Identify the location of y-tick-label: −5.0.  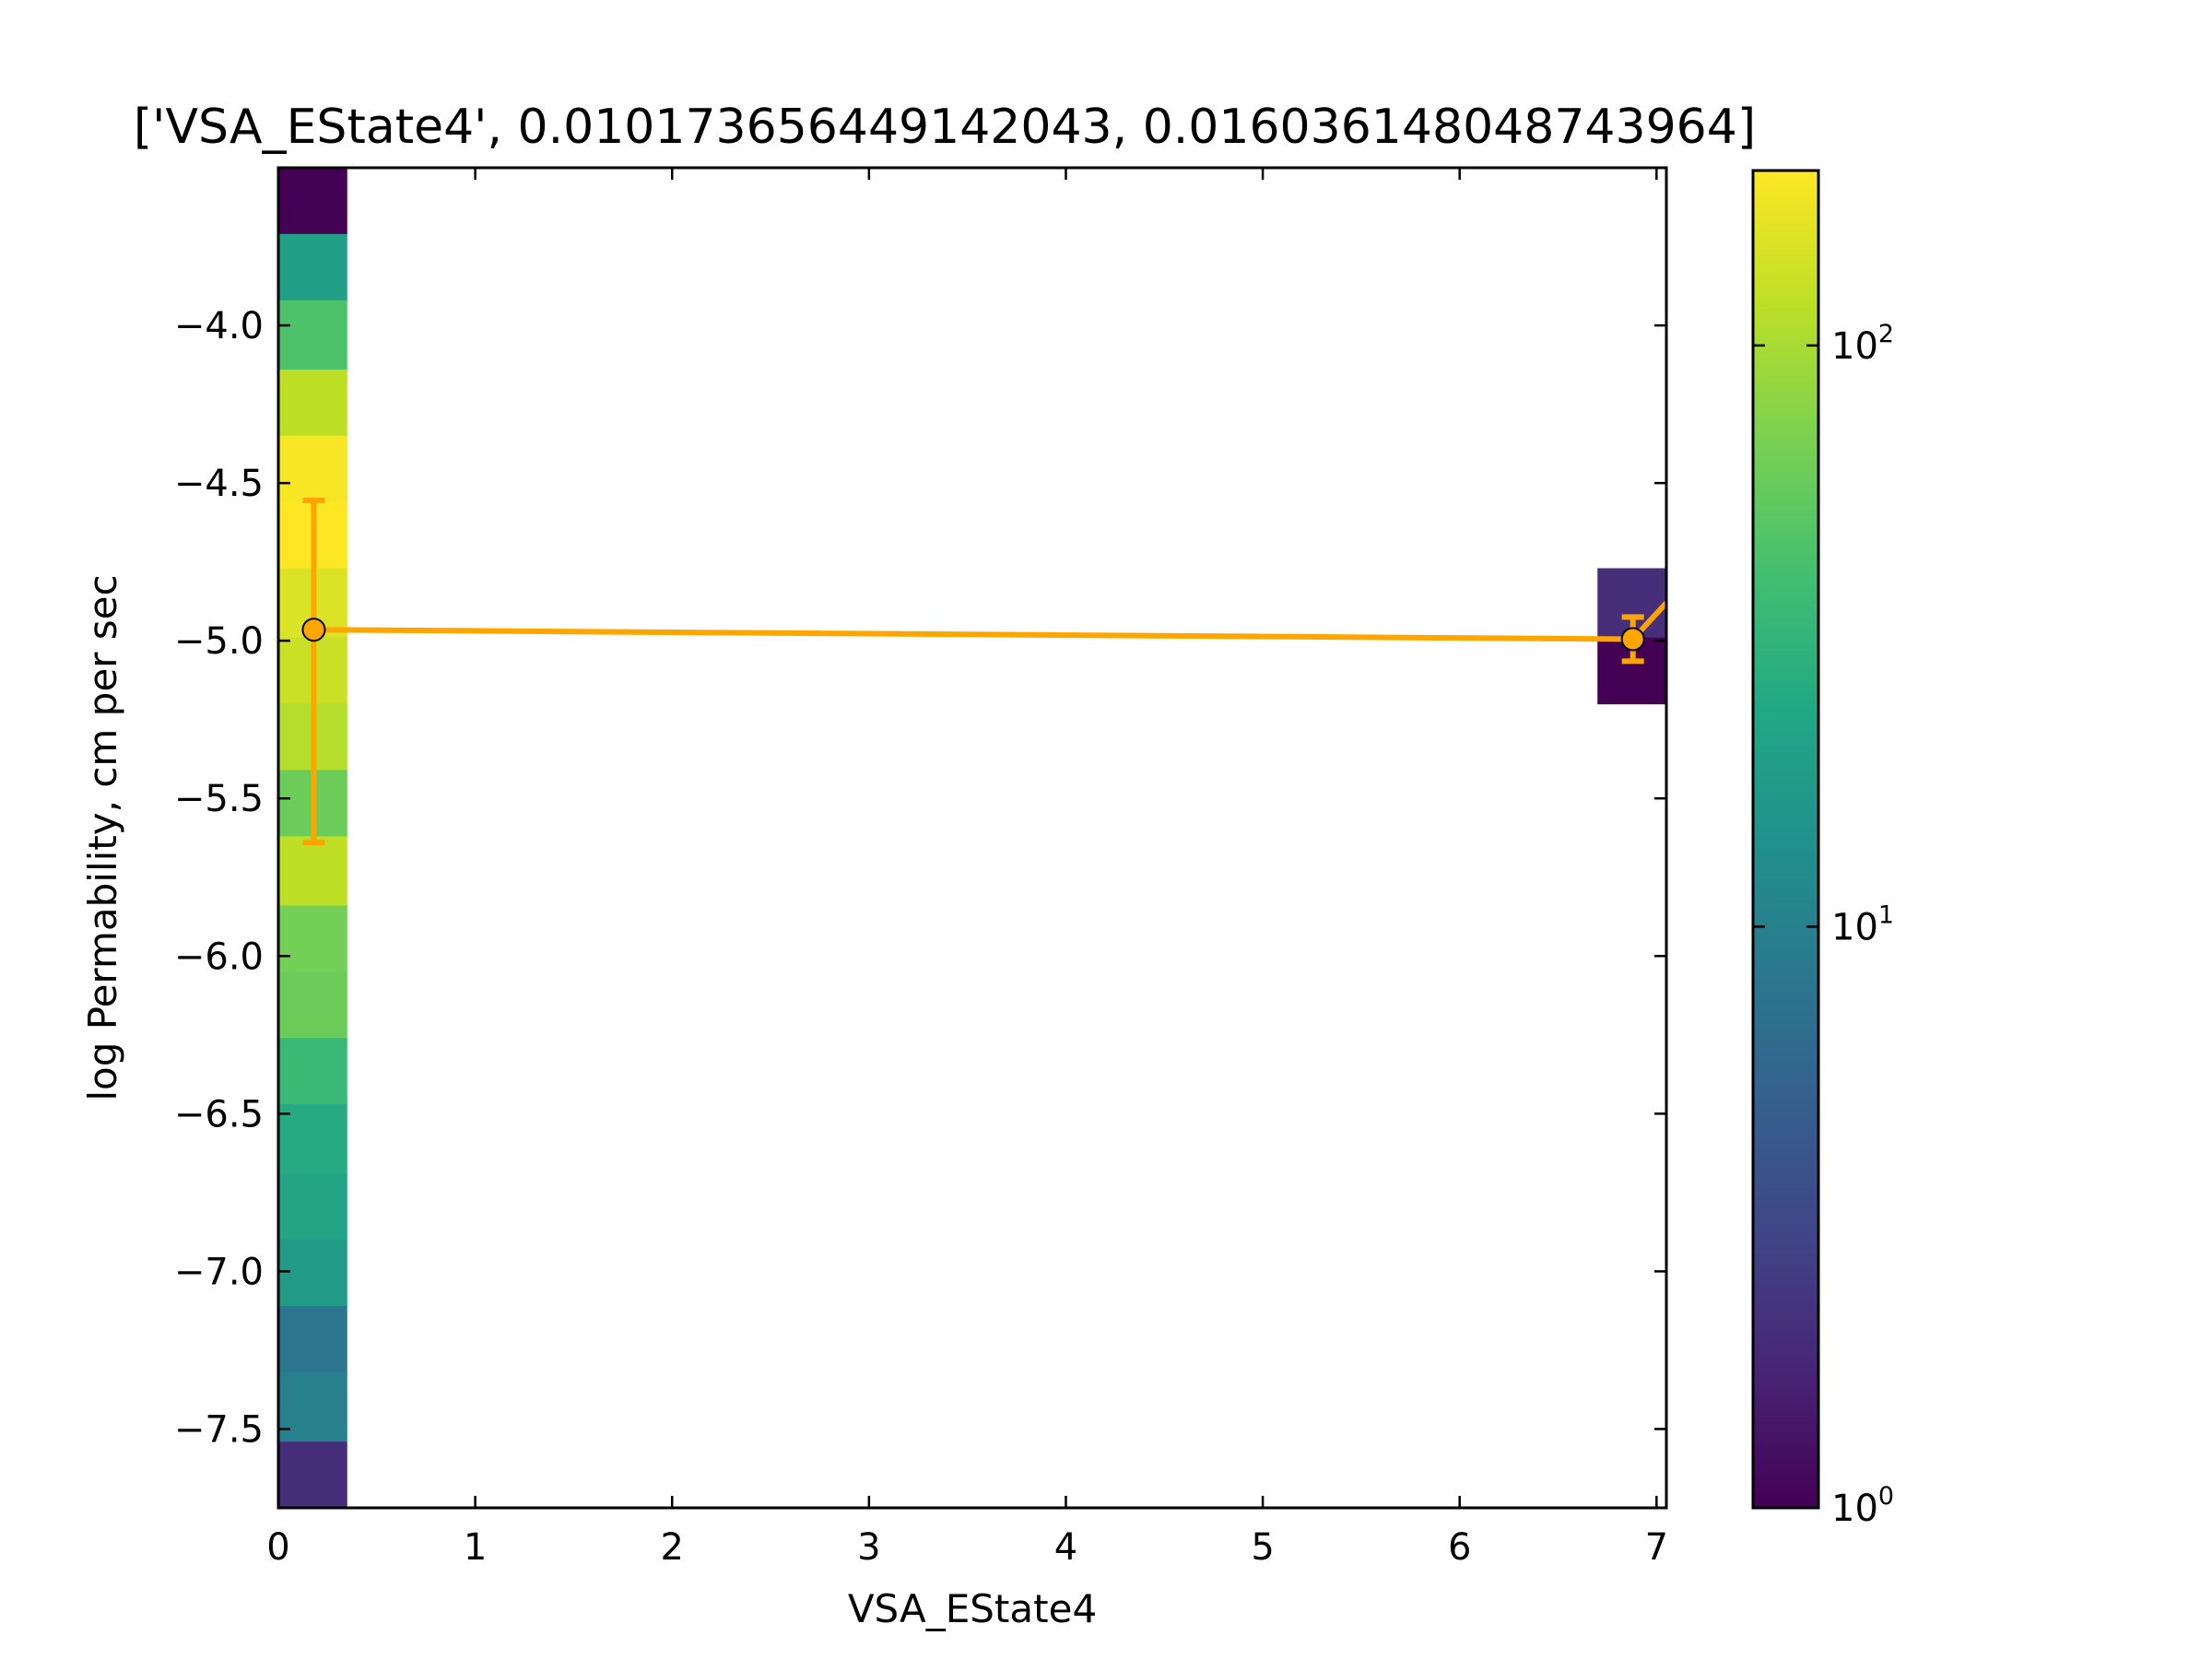
(219, 641).